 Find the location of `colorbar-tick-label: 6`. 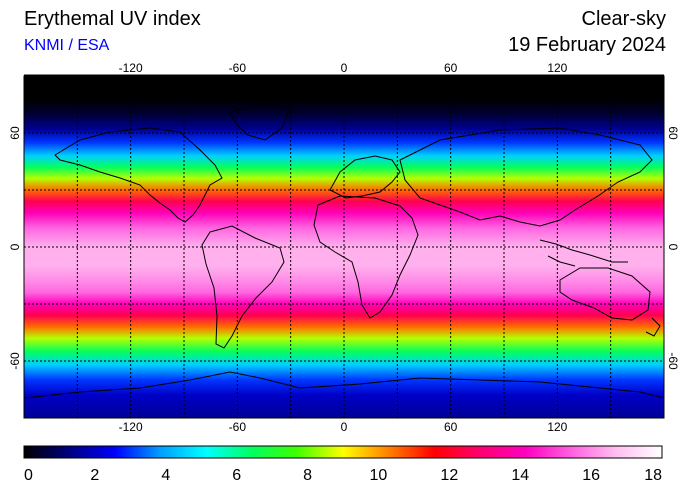

colorbar-tick-label: 6 is located at coordinates (236, 475).